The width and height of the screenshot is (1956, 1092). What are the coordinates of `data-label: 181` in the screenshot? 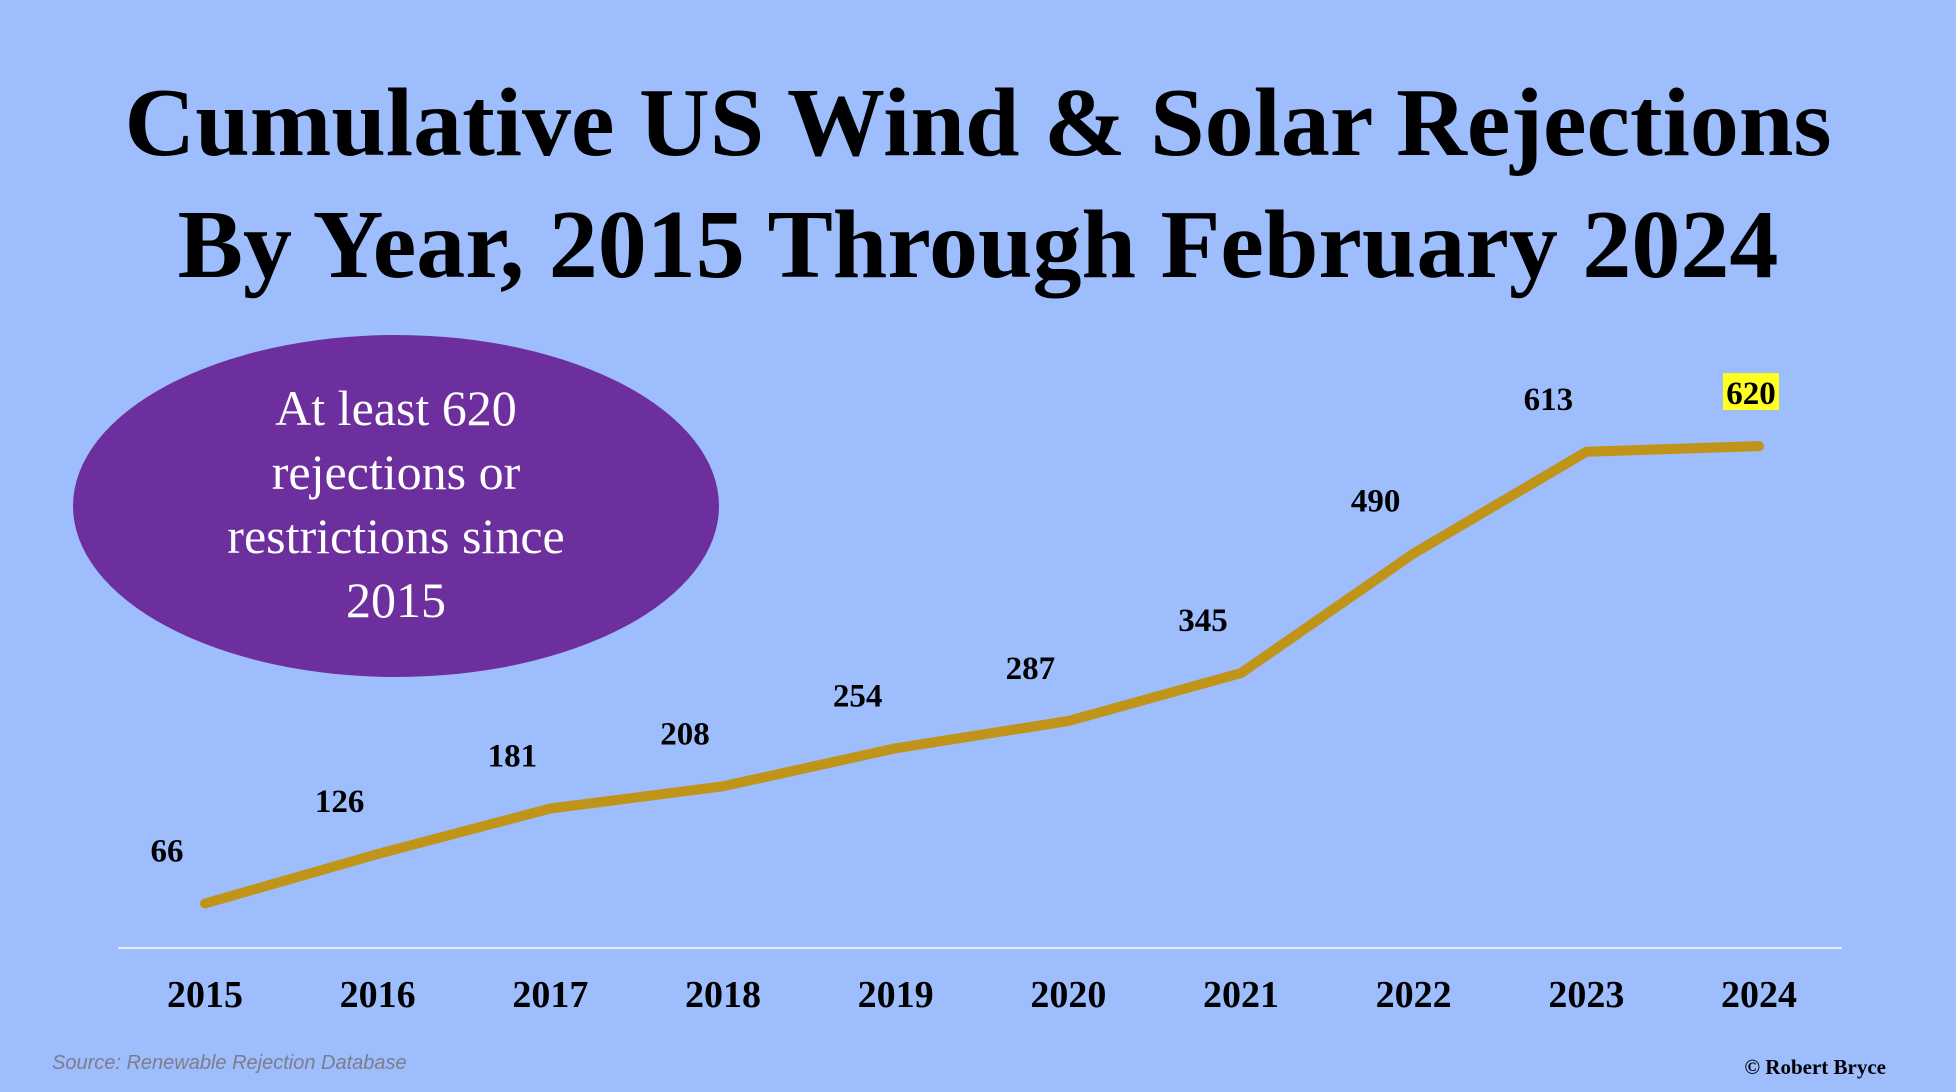 It's located at (513, 757).